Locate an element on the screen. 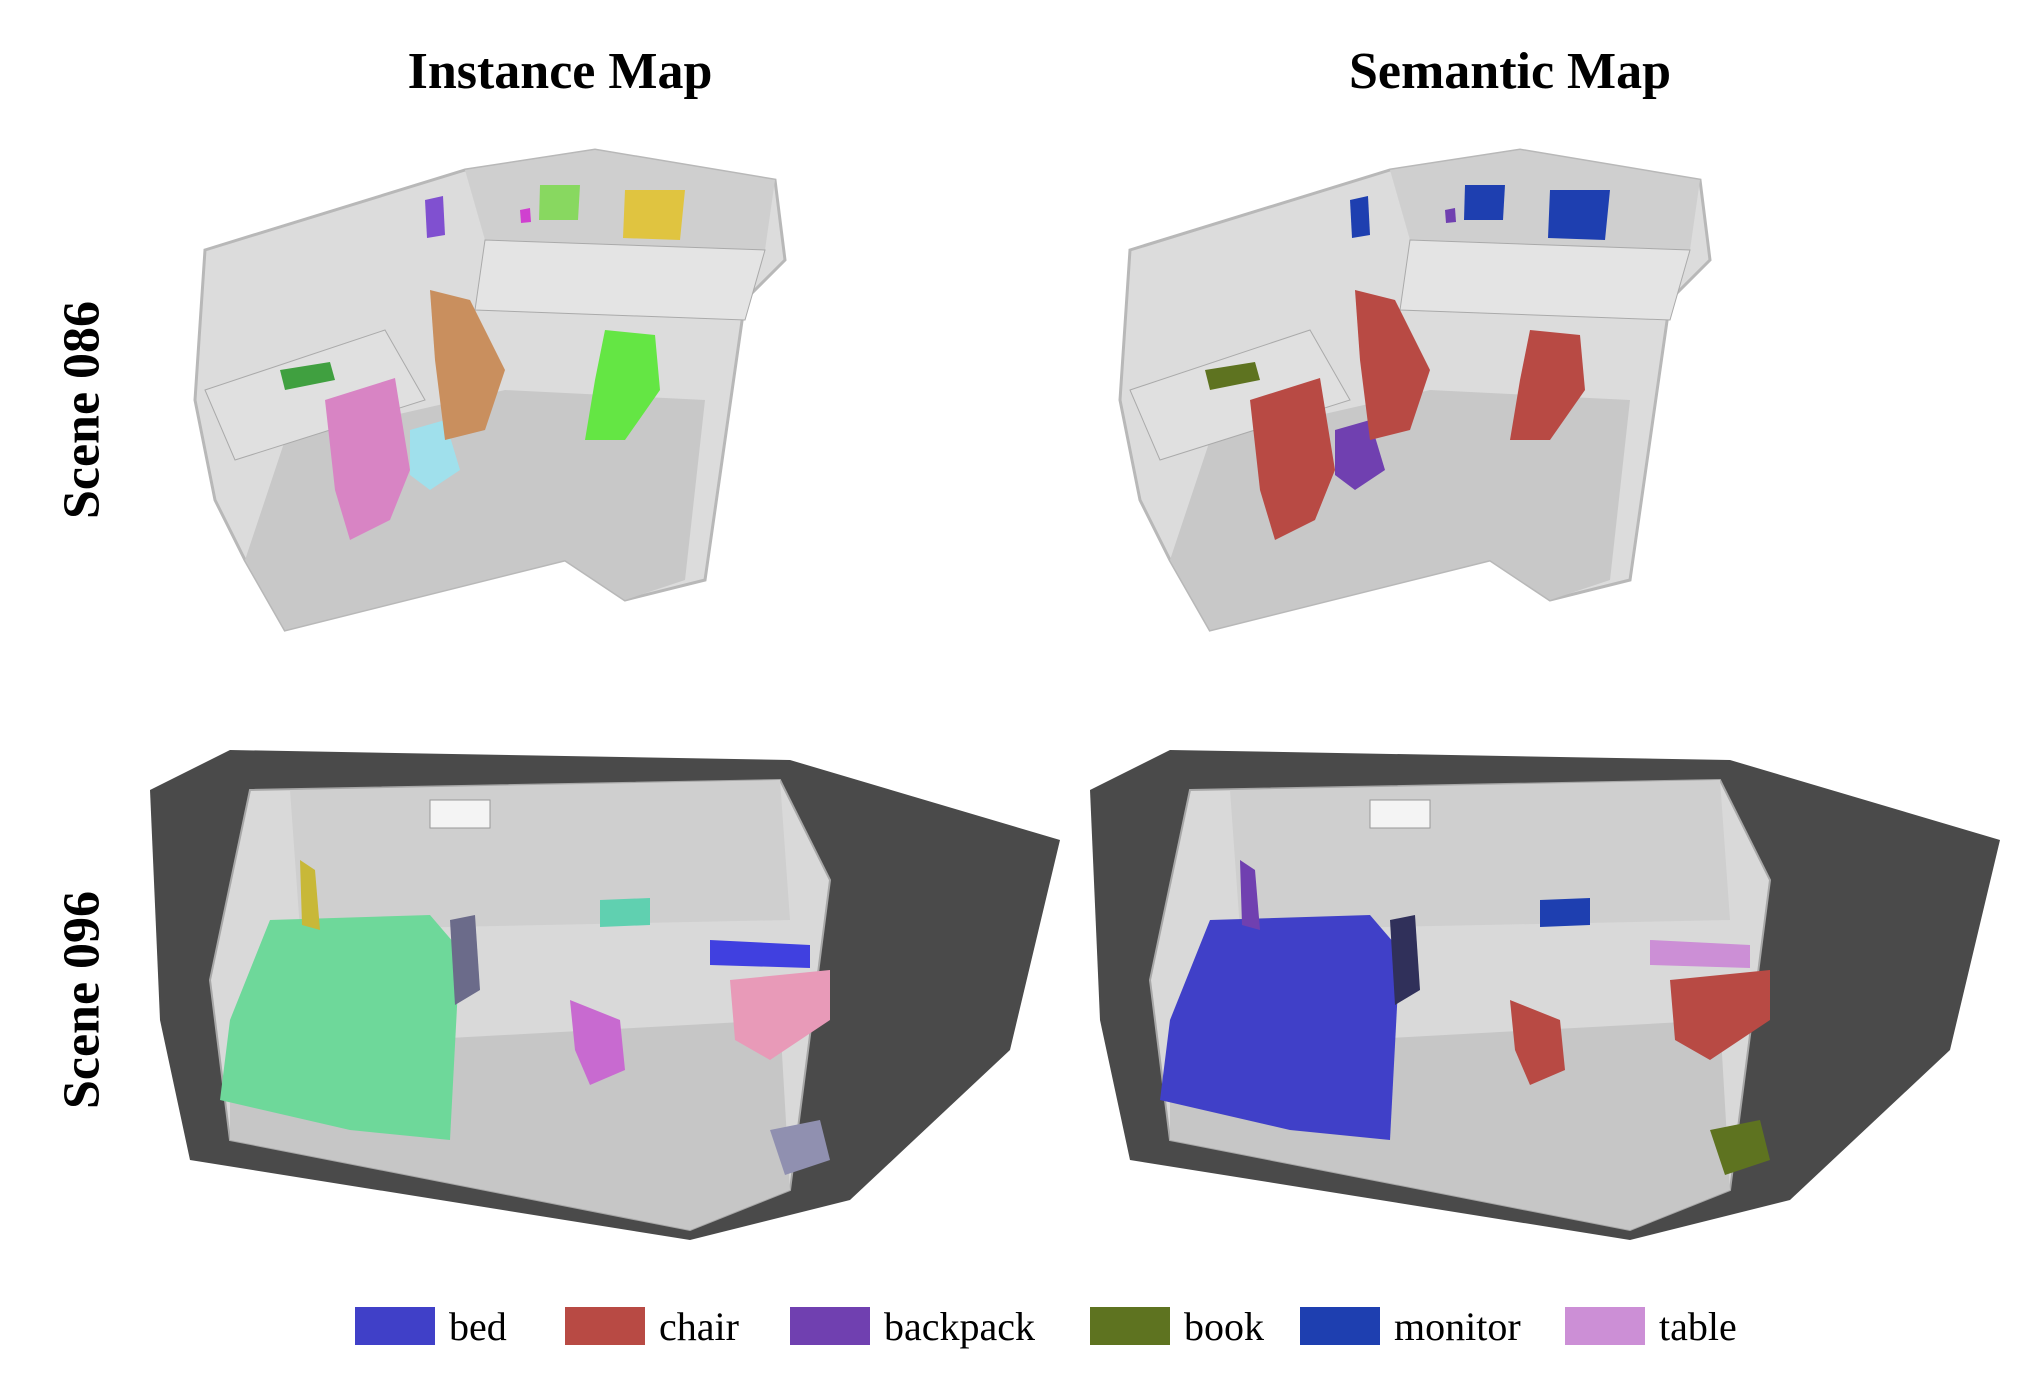 The height and width of the screenshot is (1398, 2040). instance-chair-green is located at coordinates (622, 385).